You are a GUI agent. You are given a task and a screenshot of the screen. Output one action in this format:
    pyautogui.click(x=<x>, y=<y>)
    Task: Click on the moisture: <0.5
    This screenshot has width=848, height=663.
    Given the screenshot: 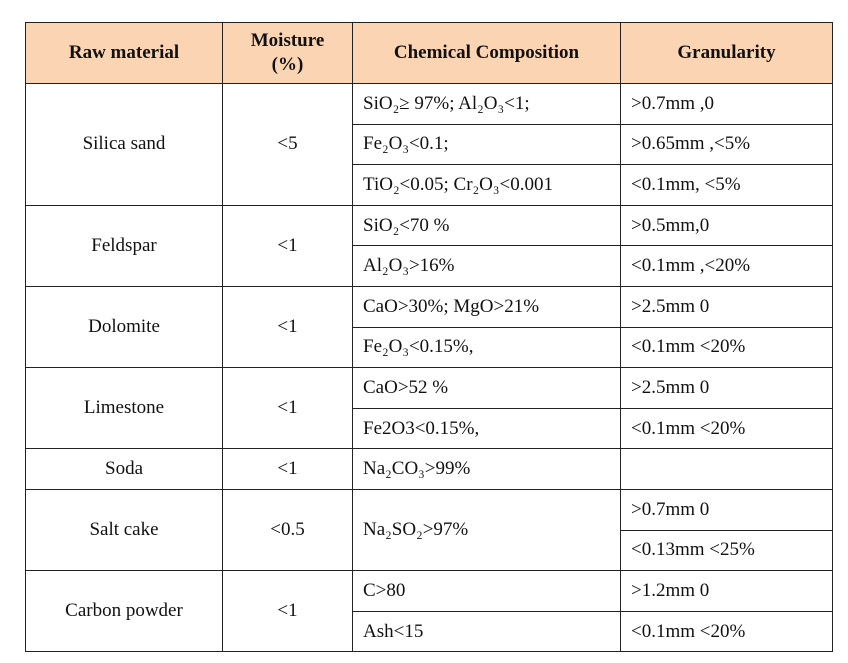 What is the action you would take?
    pyautogui.click(x=287, y=530)
    